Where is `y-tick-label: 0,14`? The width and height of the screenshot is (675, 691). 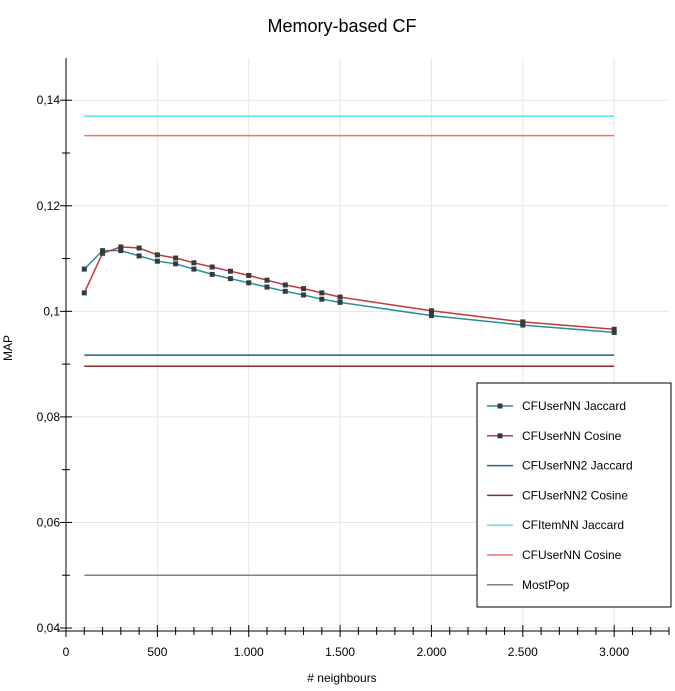 y-tick-label: 0,14 is located at coordinates (49, 100).